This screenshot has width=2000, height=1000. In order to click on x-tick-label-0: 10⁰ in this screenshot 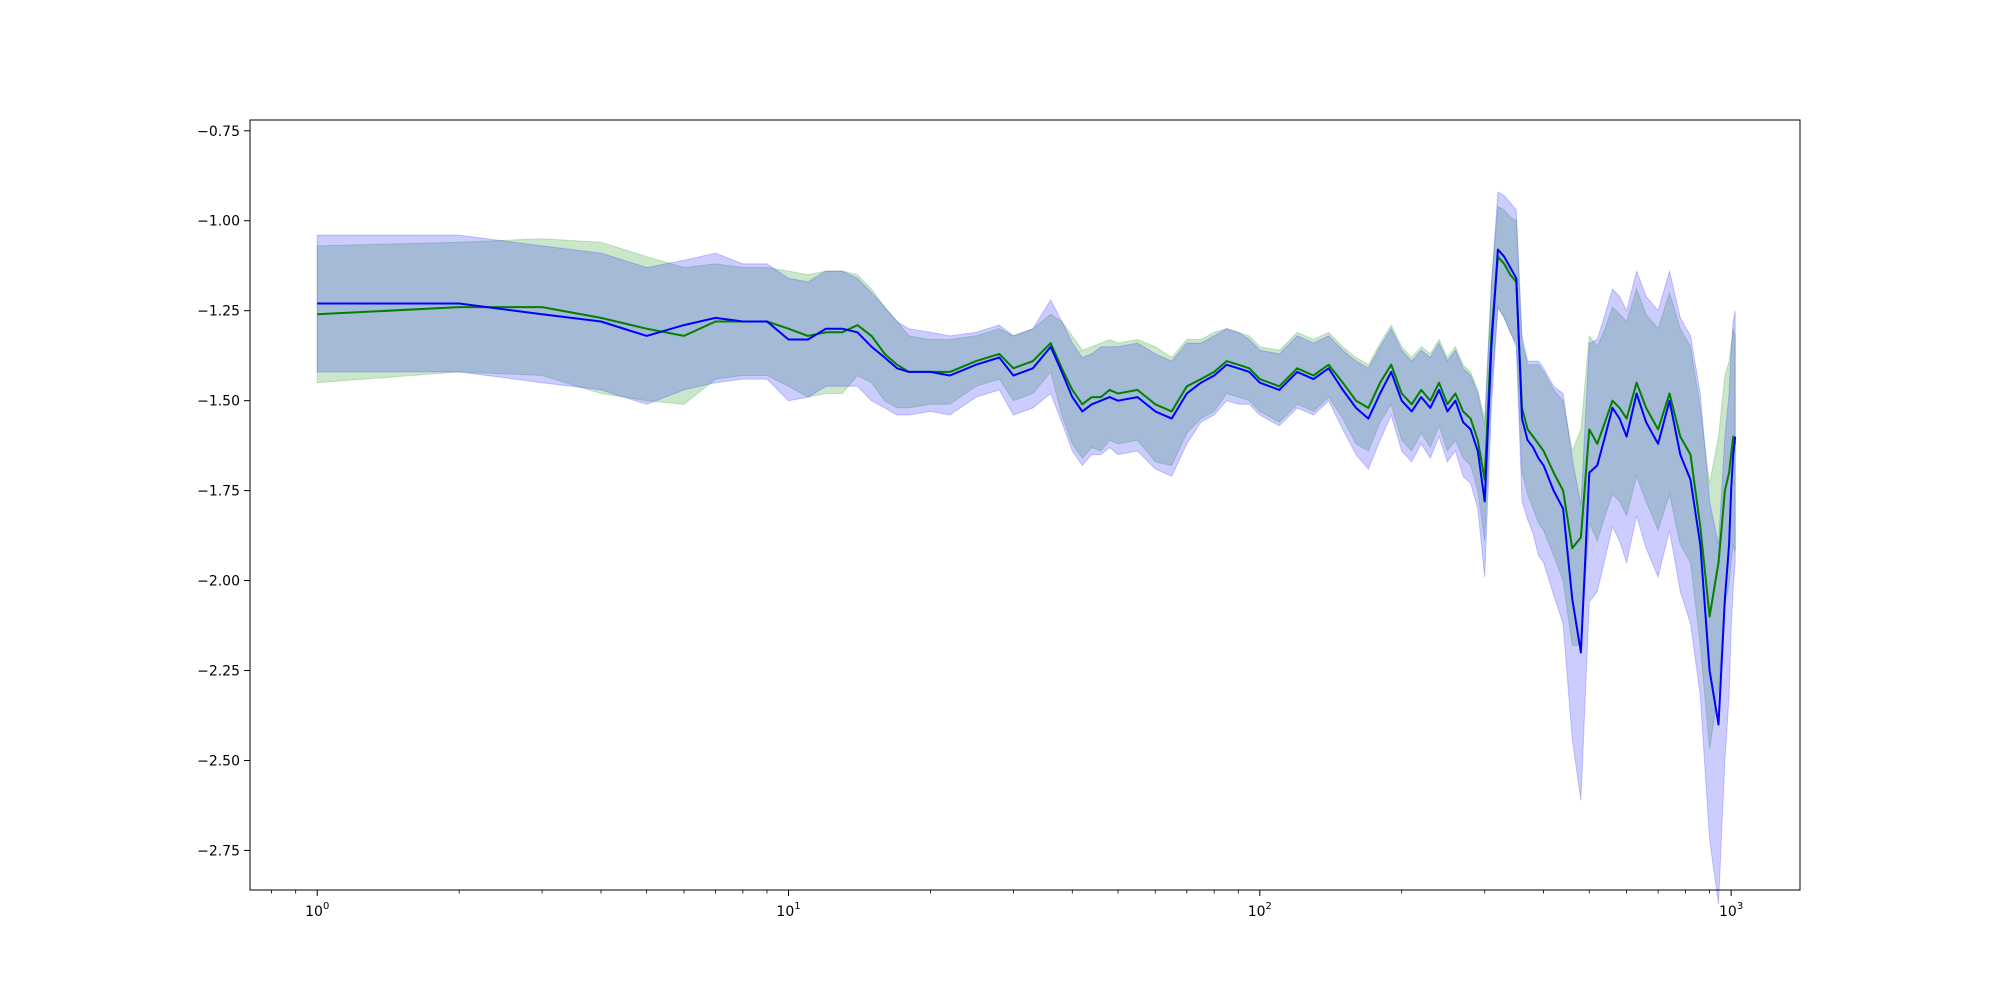, I will do `click(317, 910)`.